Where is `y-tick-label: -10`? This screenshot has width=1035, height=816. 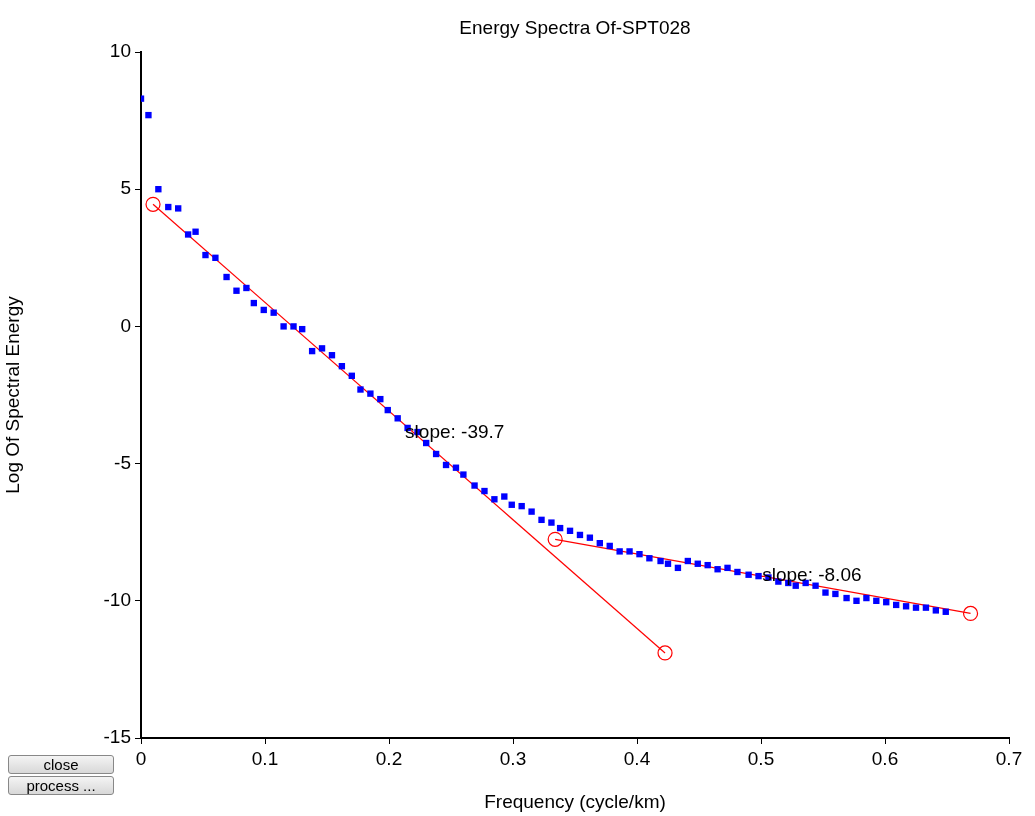 y-tick-label: -10 is located at coordinates (117, 600).